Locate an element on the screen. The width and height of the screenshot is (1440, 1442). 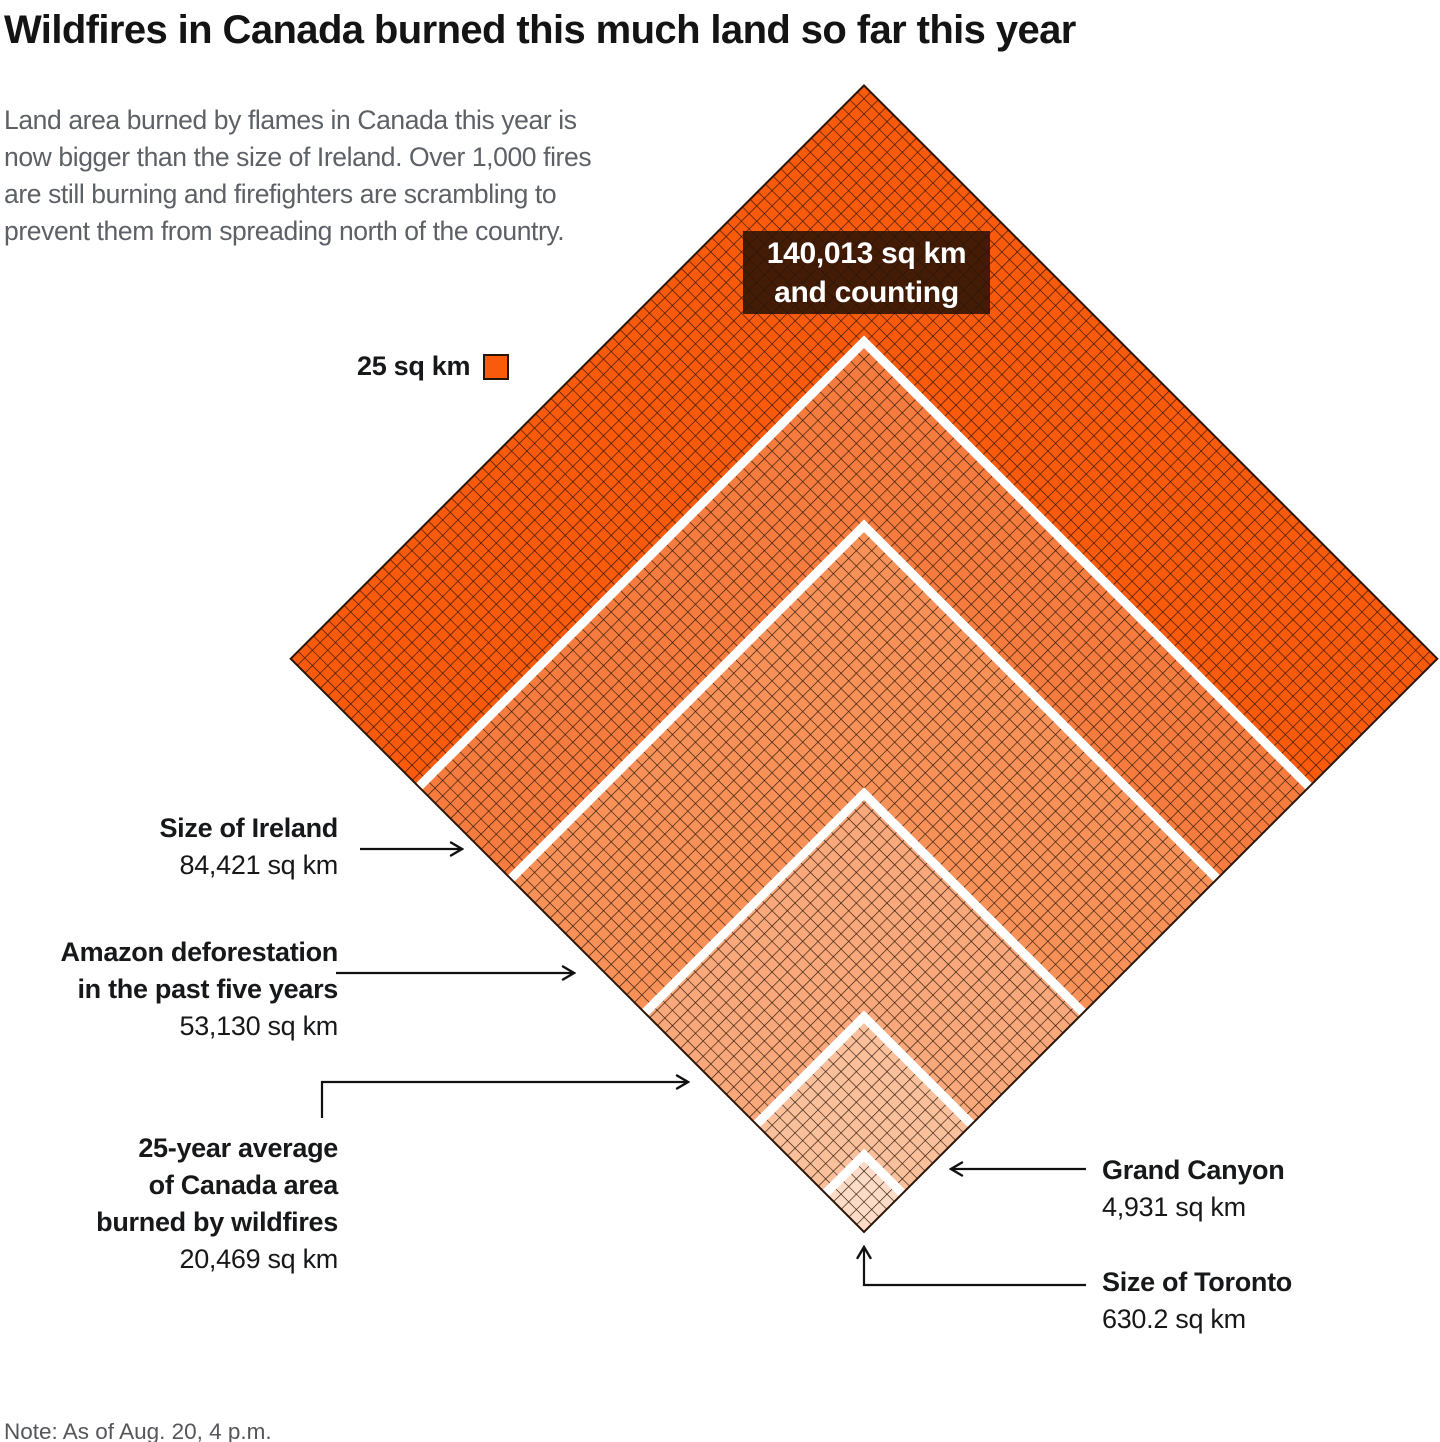
callout-arrow-avg25 is located at coordinates (504, 1100).